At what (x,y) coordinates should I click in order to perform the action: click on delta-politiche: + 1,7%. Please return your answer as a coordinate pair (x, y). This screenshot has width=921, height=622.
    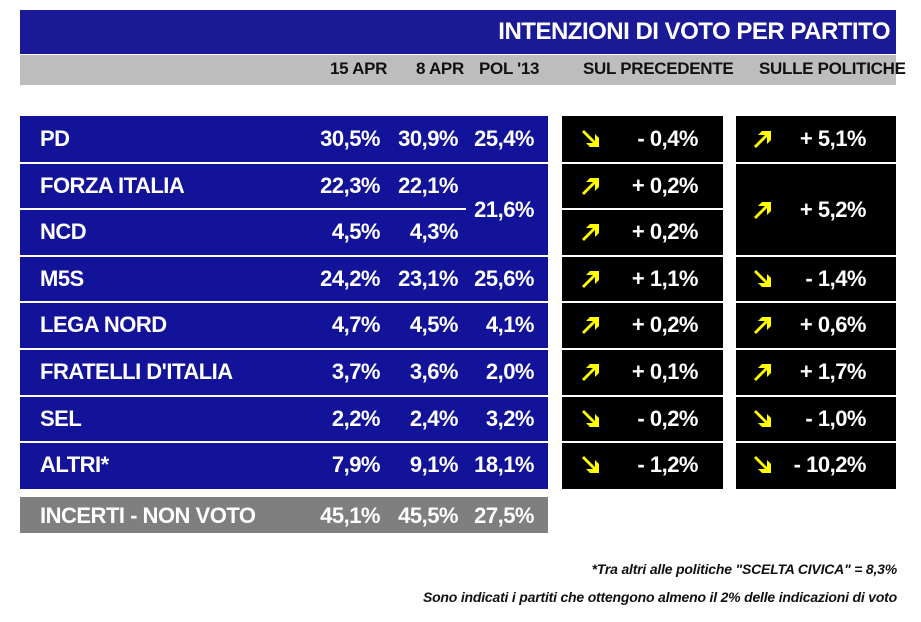
    Looking at the image, I should click on (833, 371).